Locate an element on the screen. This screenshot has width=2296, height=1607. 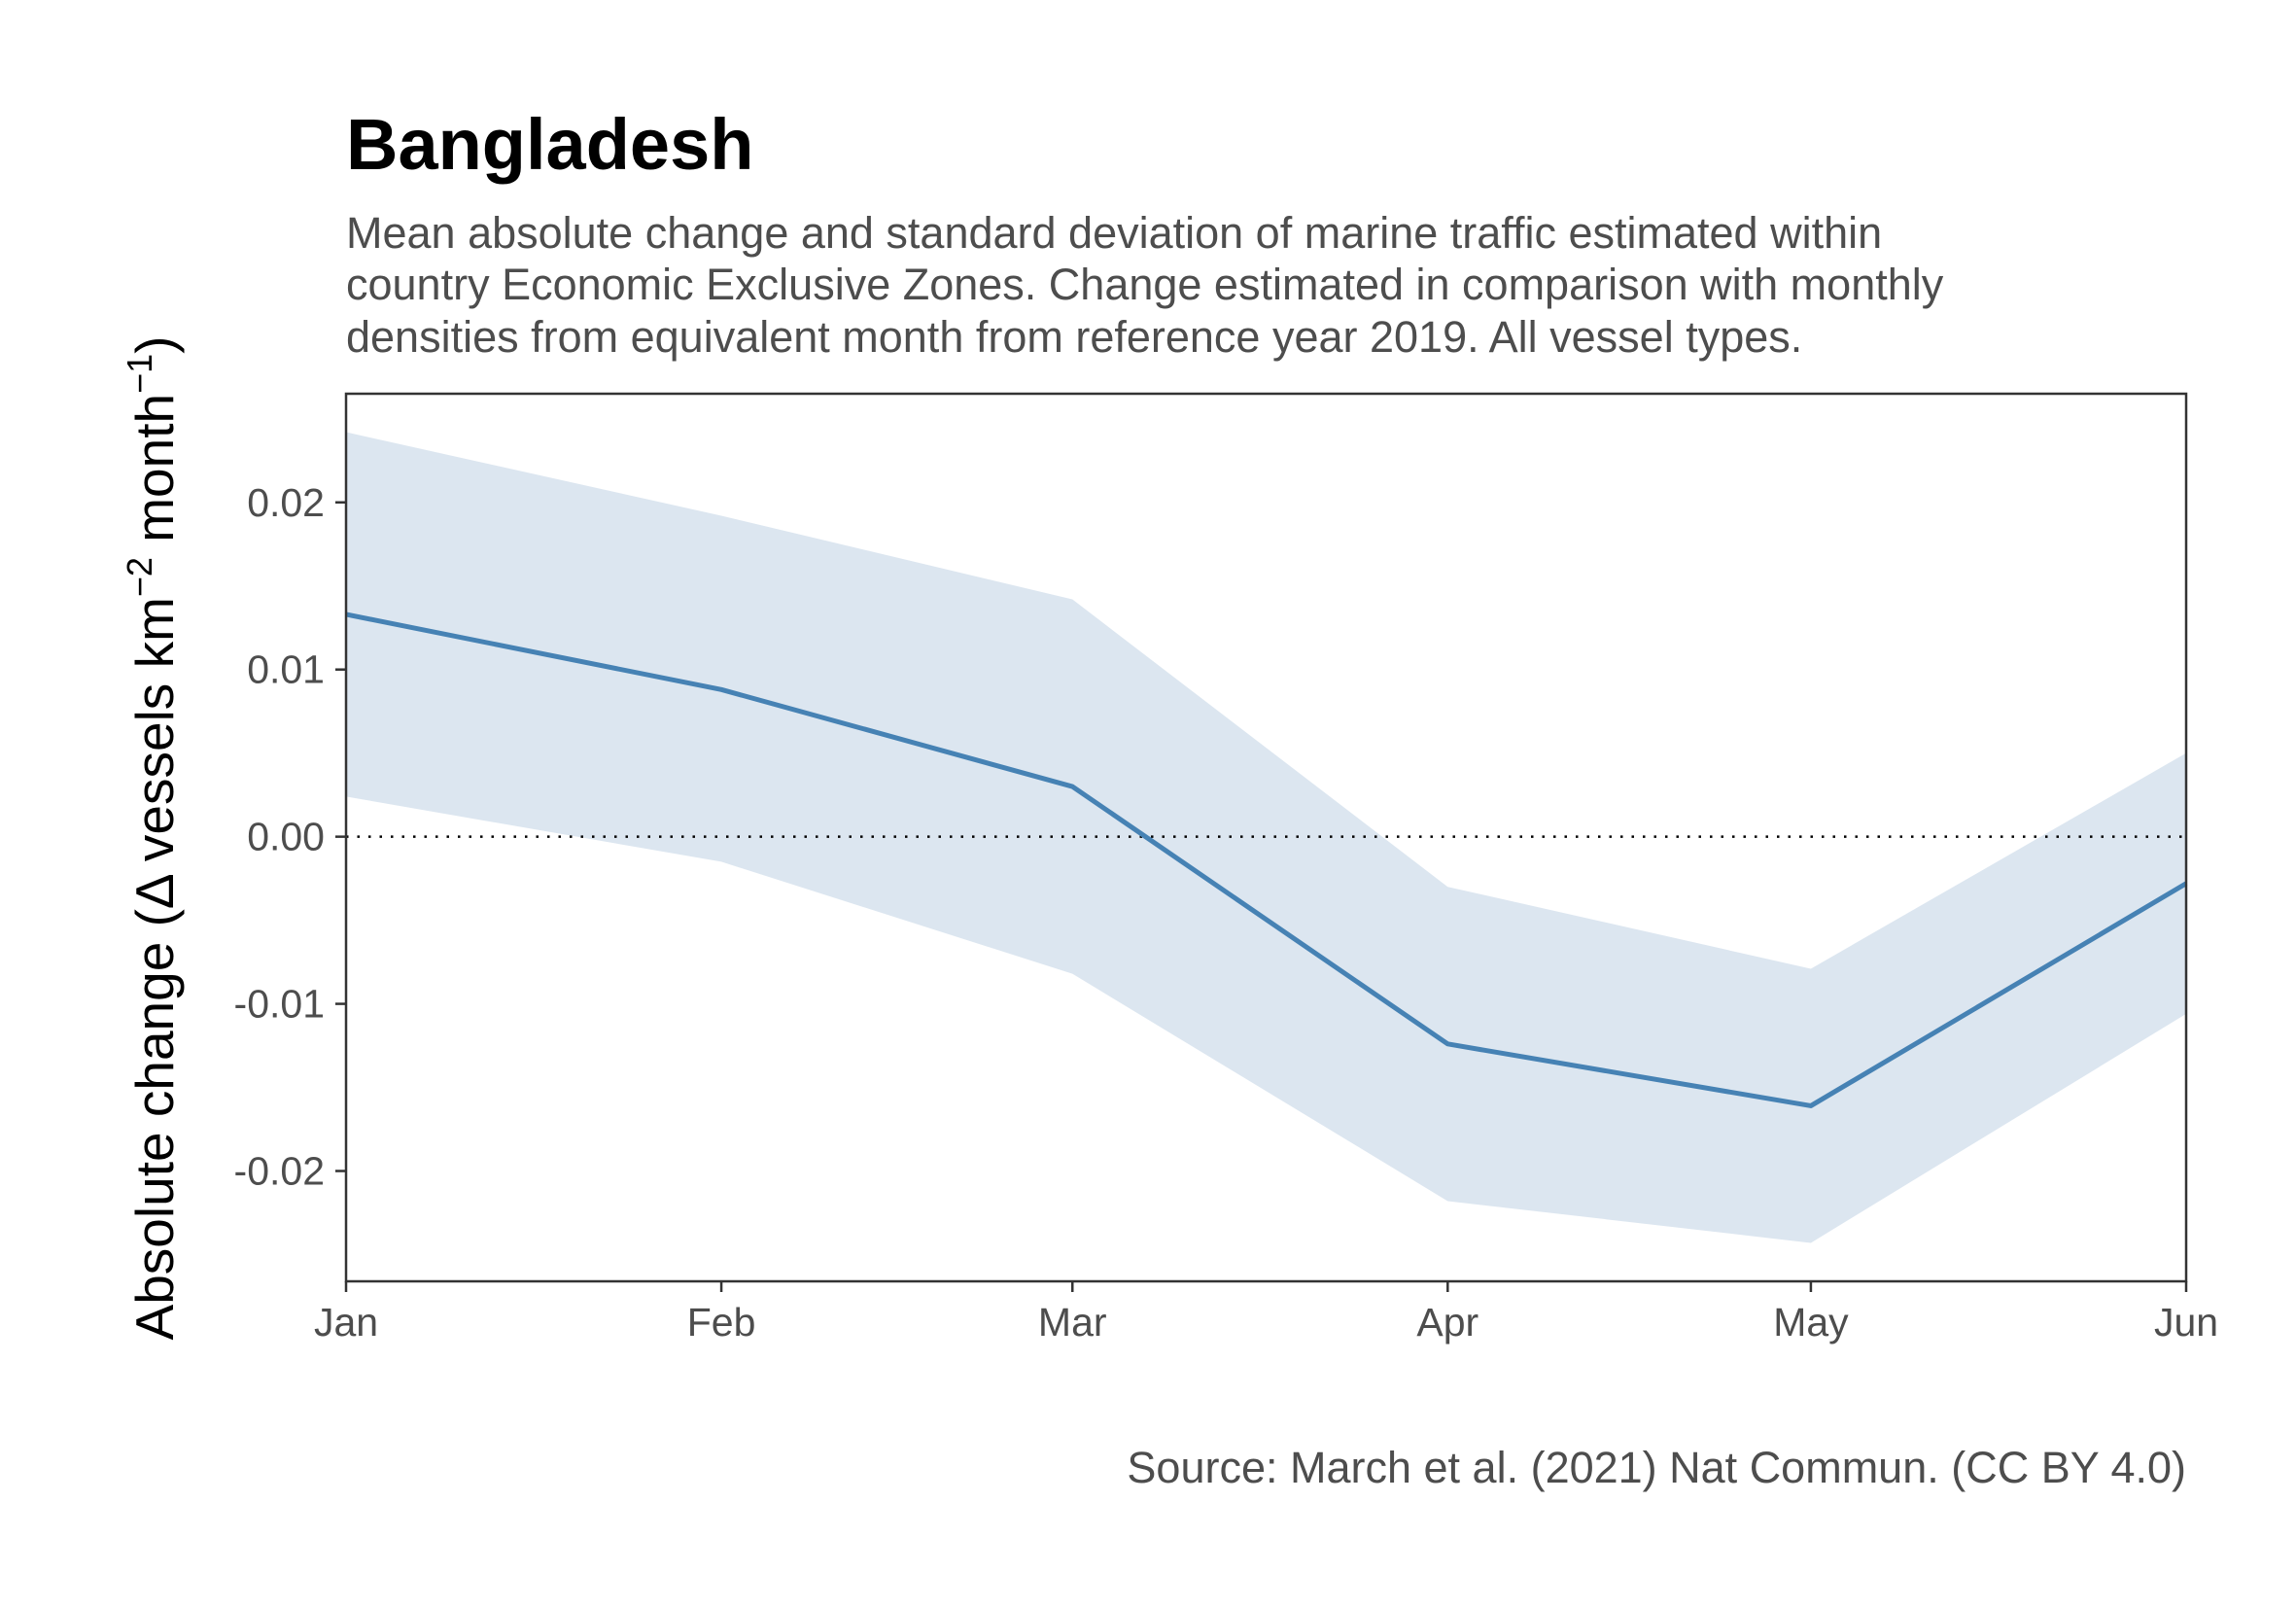
y-axis: 0.02 0.01 0.00 -0.01 -0.02 is located at coordinates (290, 837).